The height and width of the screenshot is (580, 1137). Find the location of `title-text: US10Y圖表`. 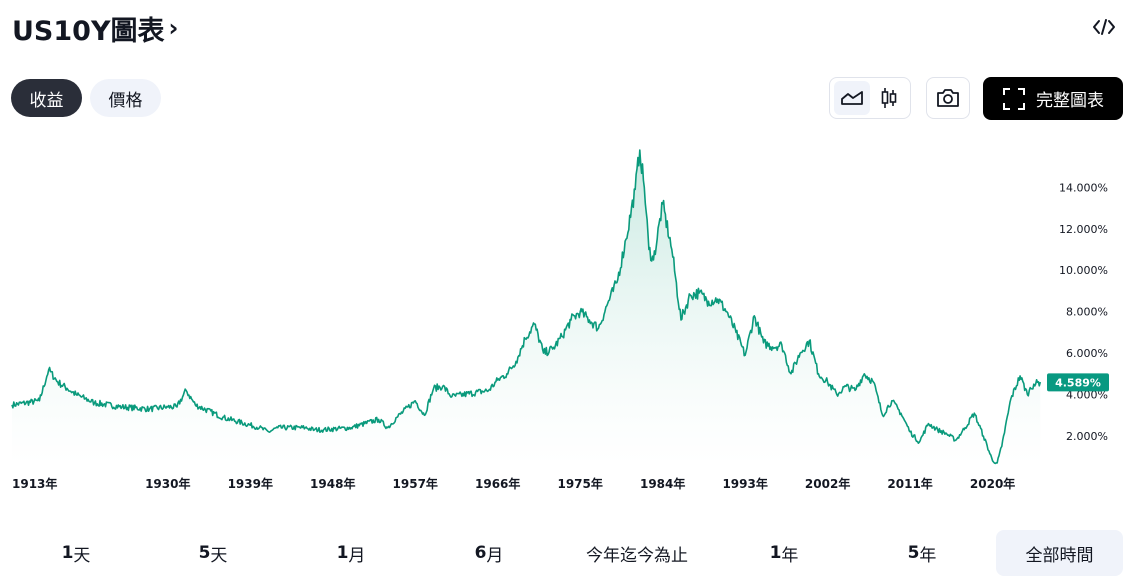

title-text: US10Y圖表 is located at coordinates (88, 31).